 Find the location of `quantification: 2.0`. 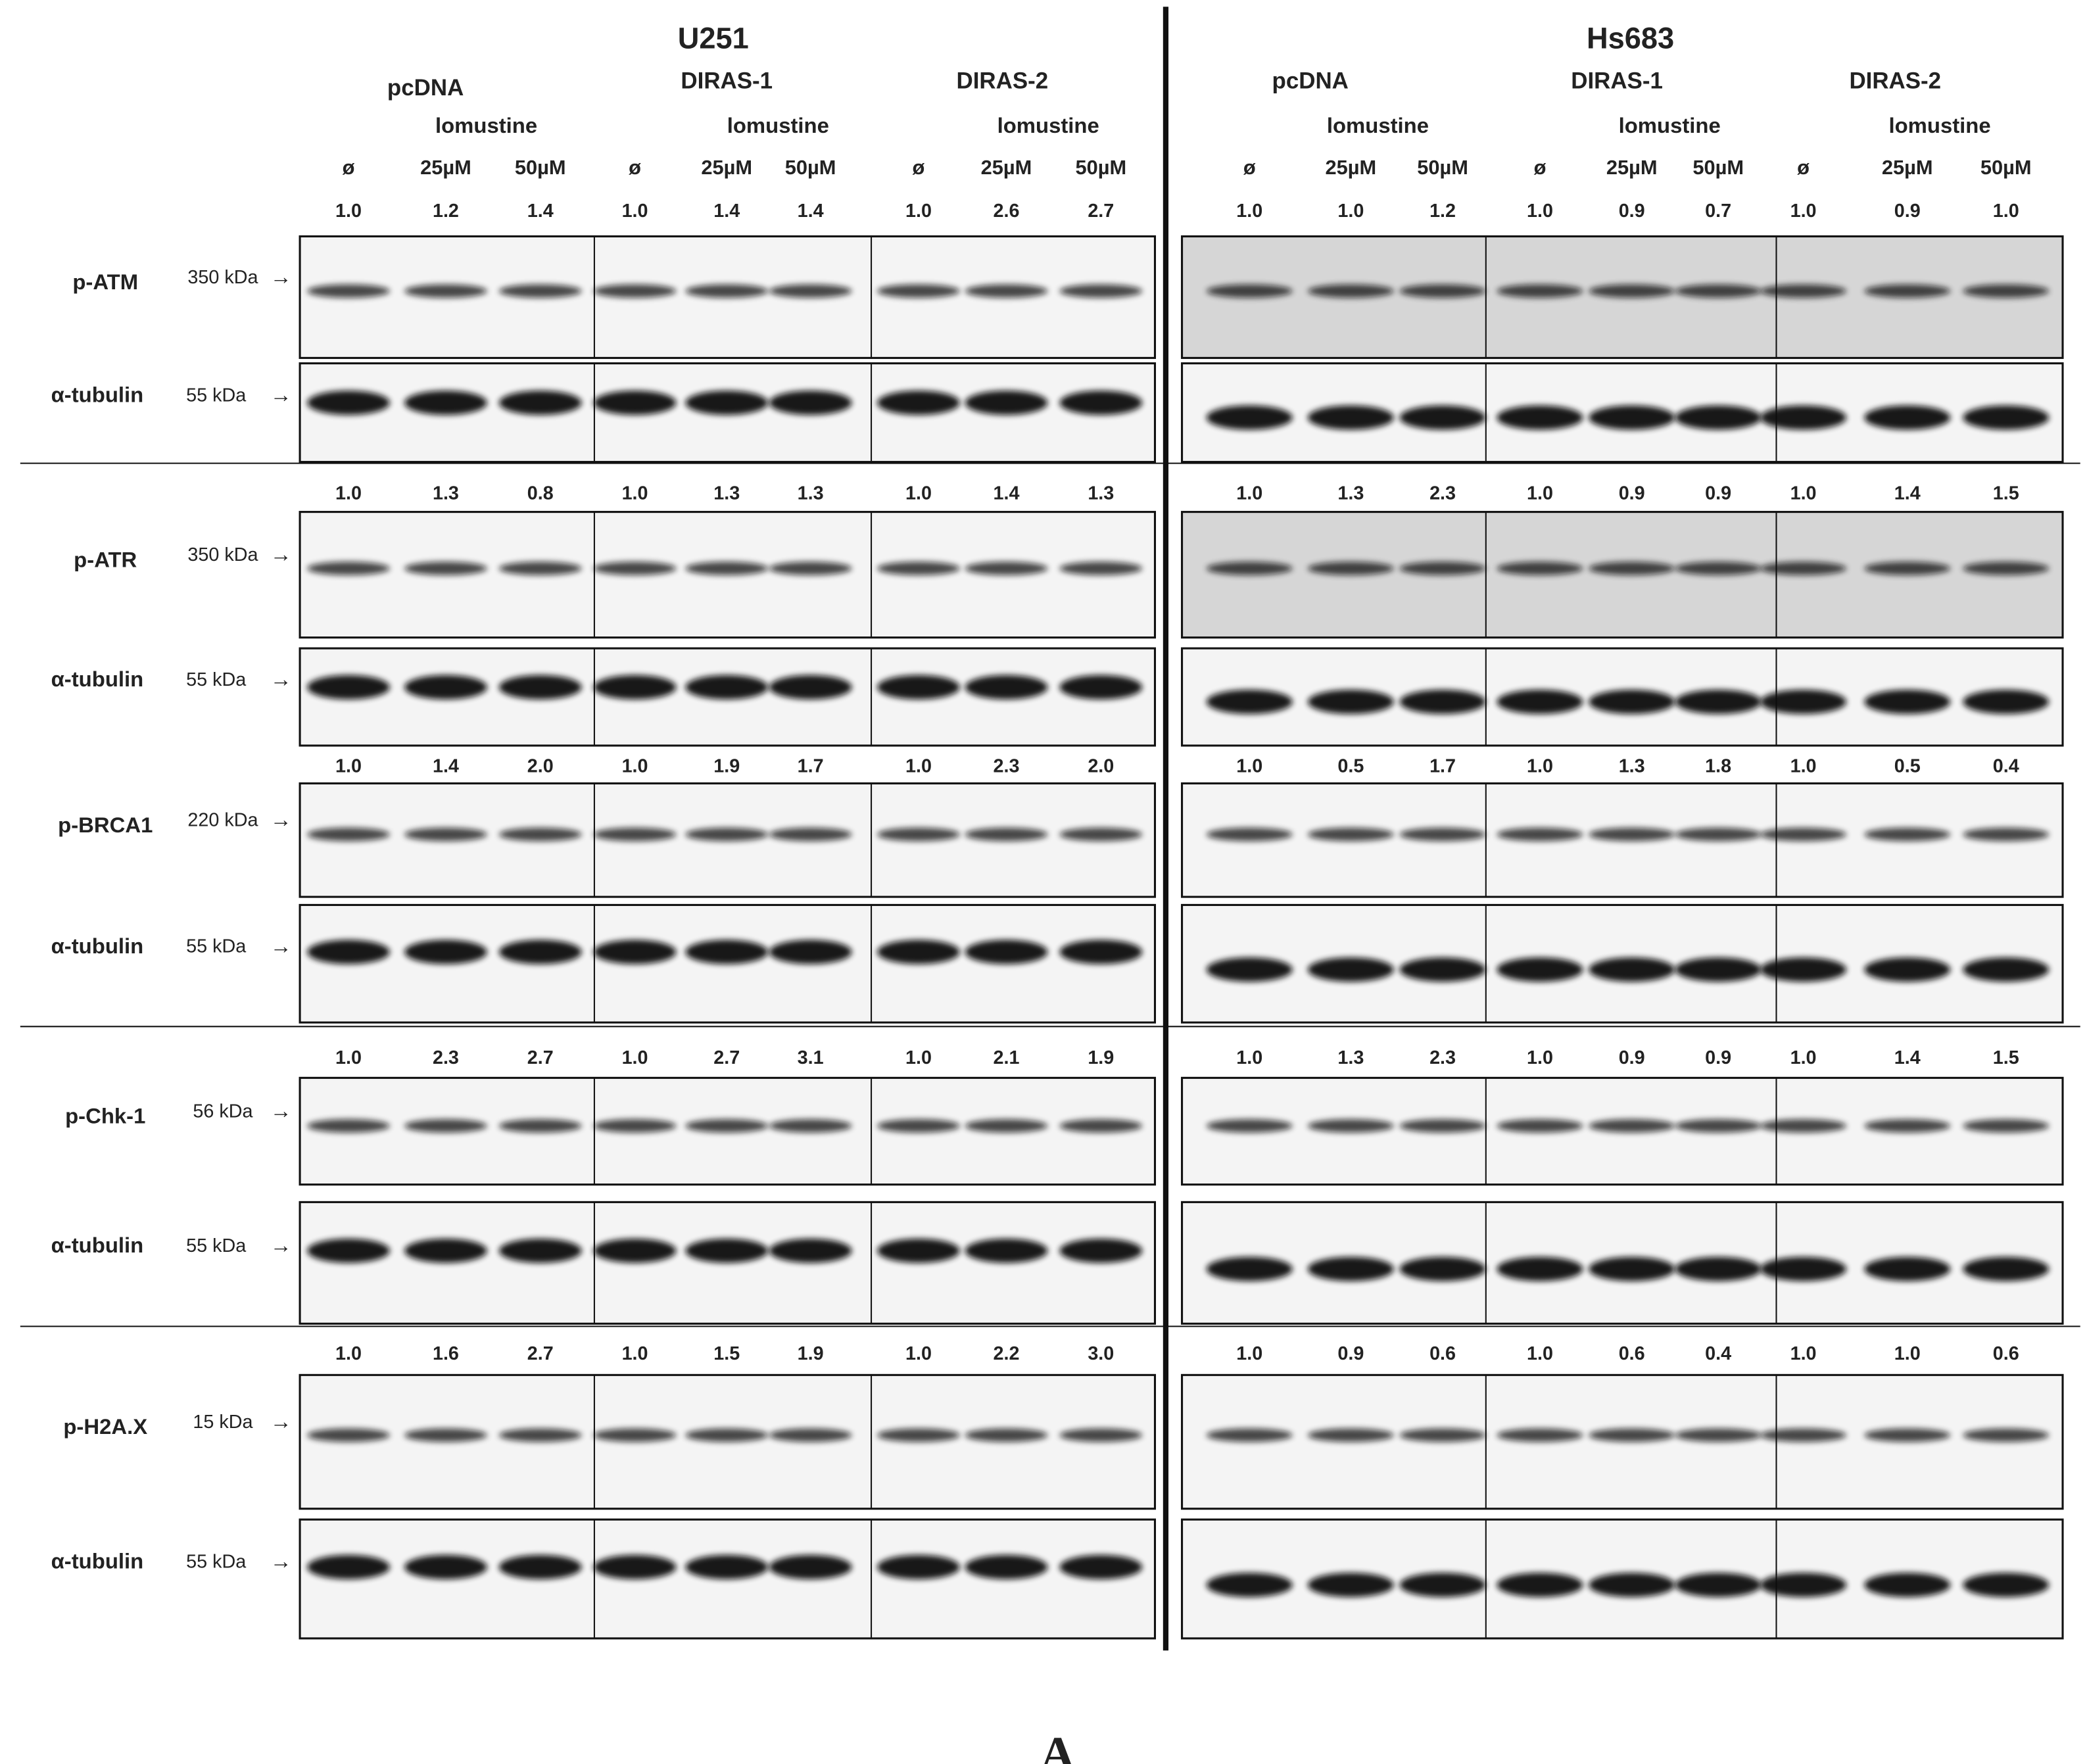

quantification: 2.0 is located at coordinates (540, 765).